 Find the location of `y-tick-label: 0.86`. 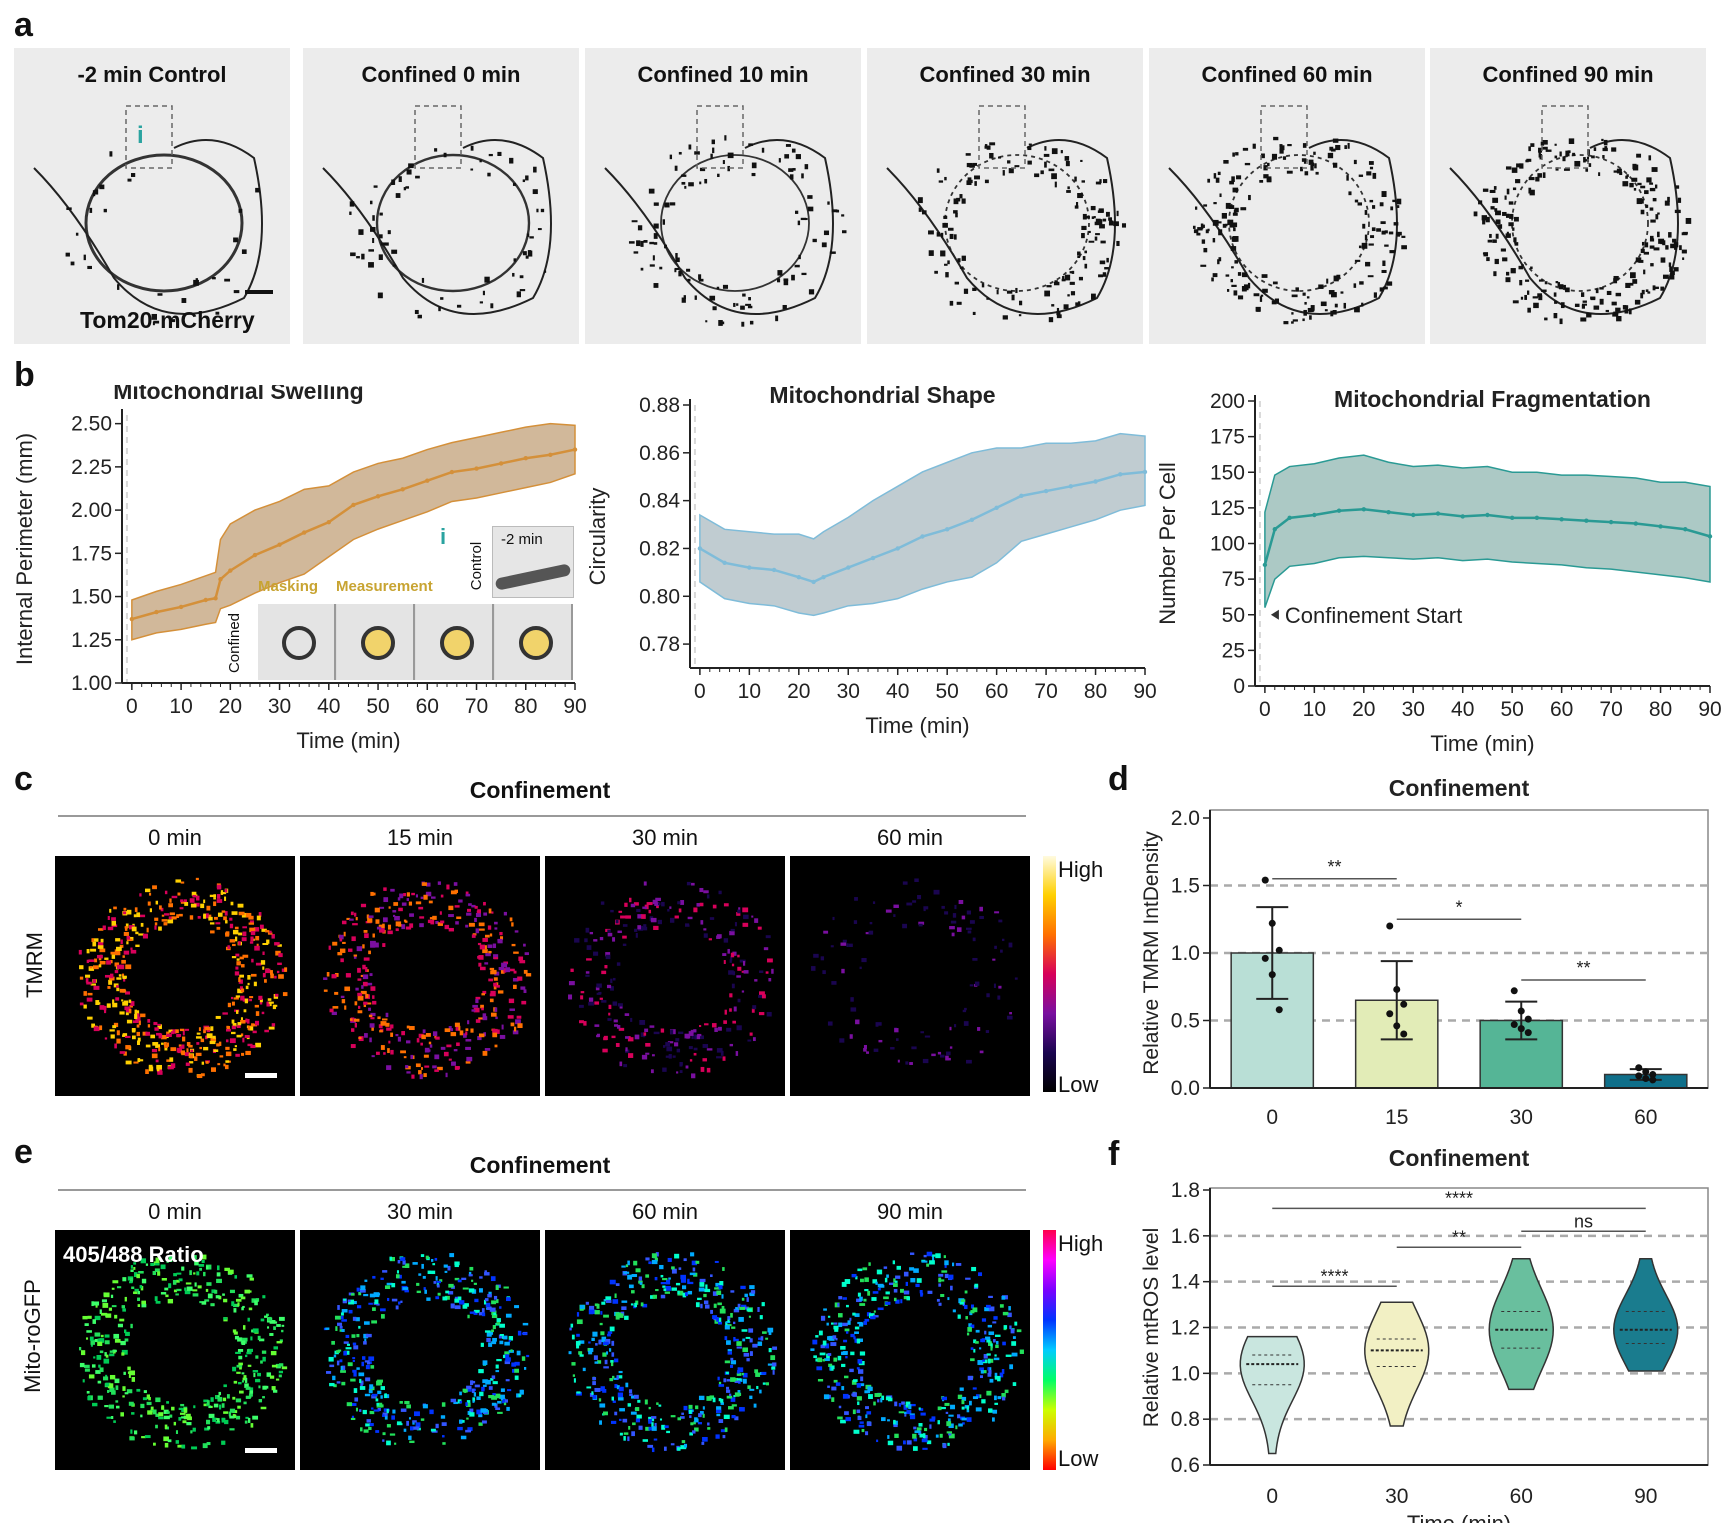

y-tick-label: 0.86 is located at coordinates (659, 453).